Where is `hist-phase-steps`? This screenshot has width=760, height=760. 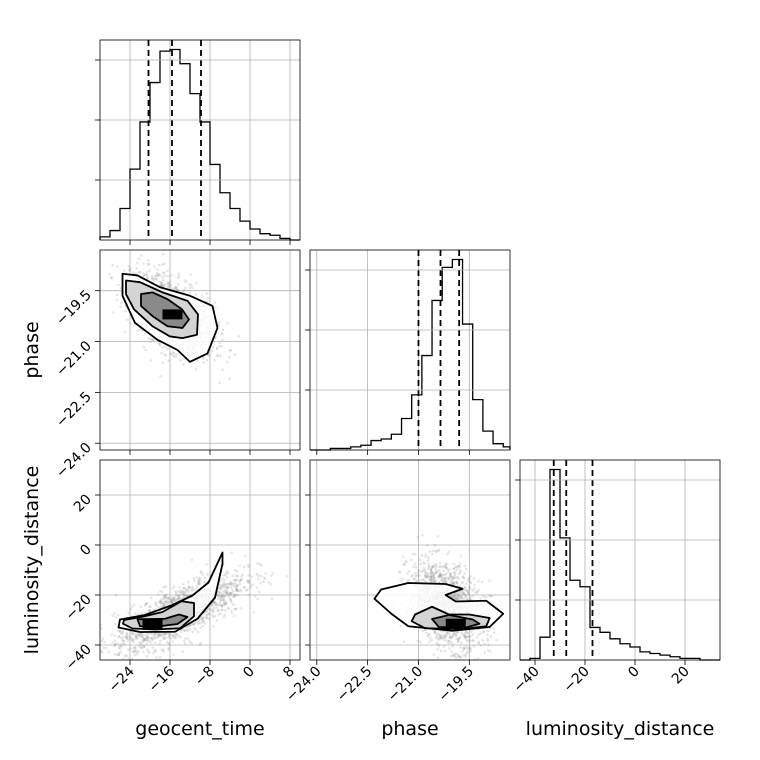
hist-phase-steps is located at coordinates (410, 354).